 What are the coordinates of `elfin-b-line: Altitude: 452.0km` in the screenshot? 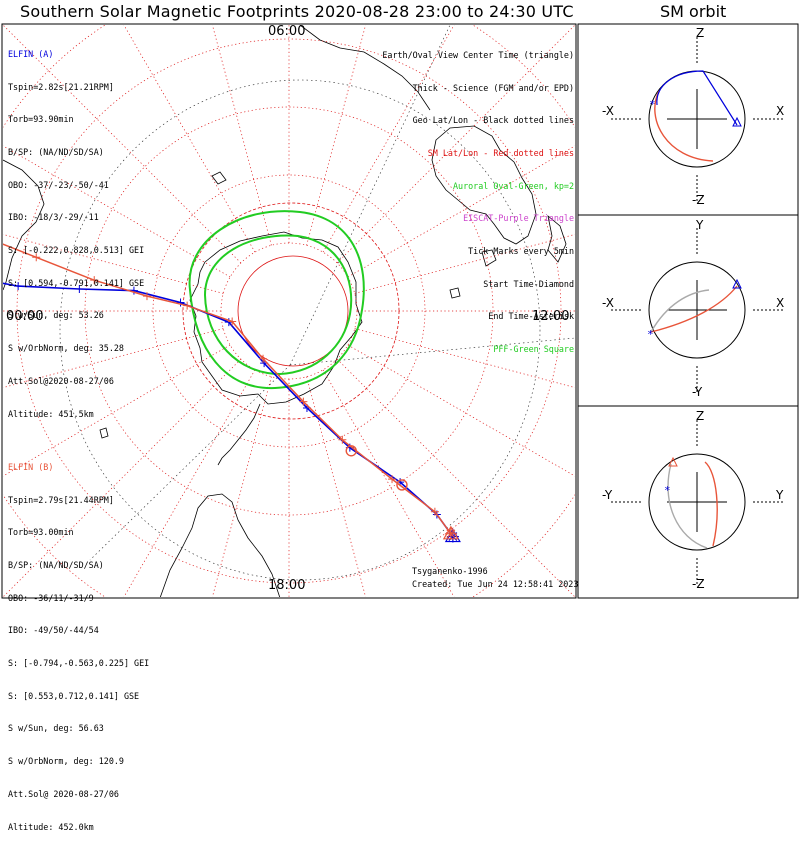 It's located at (51, 826).